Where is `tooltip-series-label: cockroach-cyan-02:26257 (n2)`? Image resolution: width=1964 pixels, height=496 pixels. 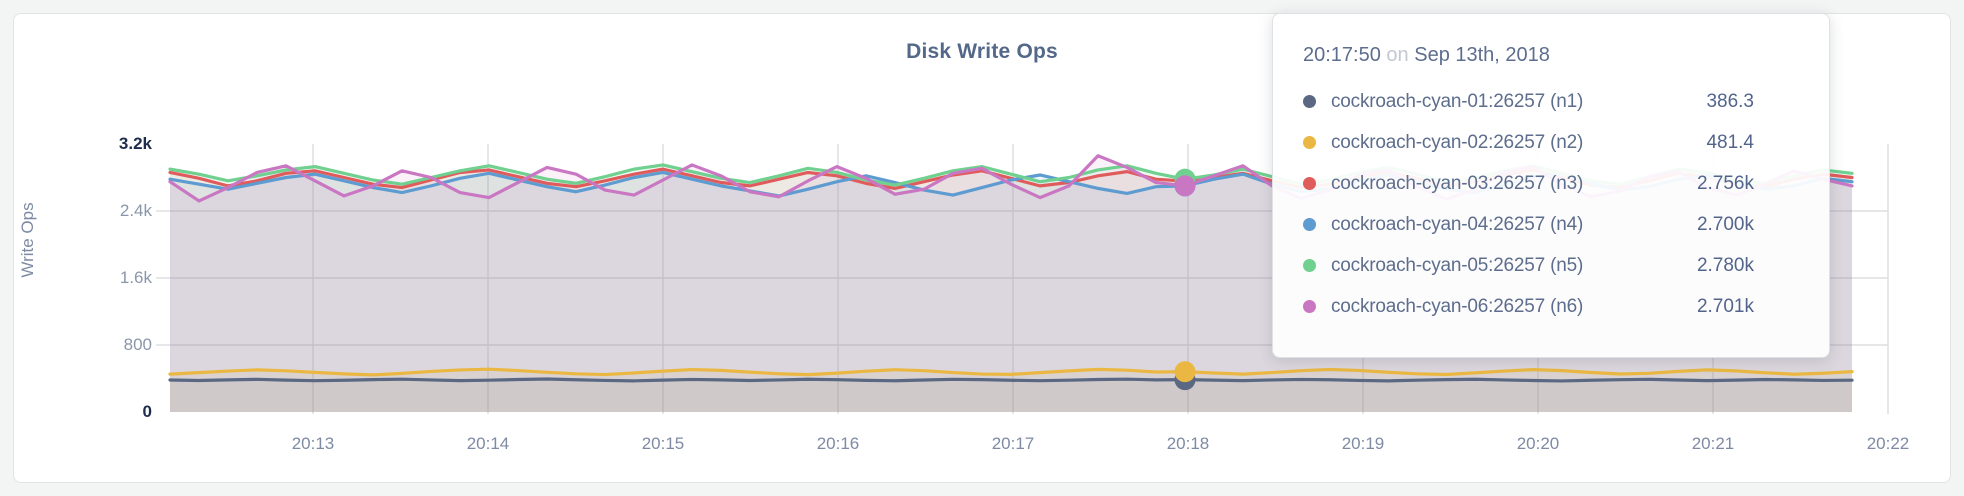
tooltip-series-label: cockroach-cyan-02:26257 (n2) is located at coordinates (1457, 142).